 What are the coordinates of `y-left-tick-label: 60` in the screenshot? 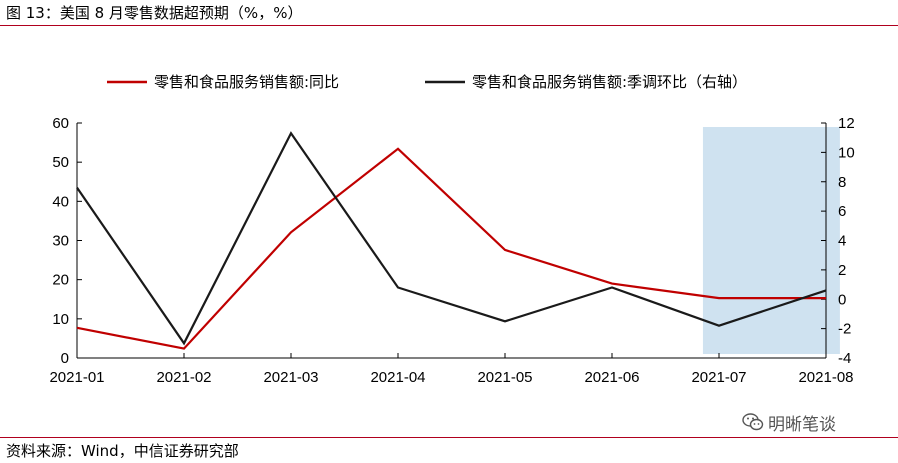 It's located at (60, 123).